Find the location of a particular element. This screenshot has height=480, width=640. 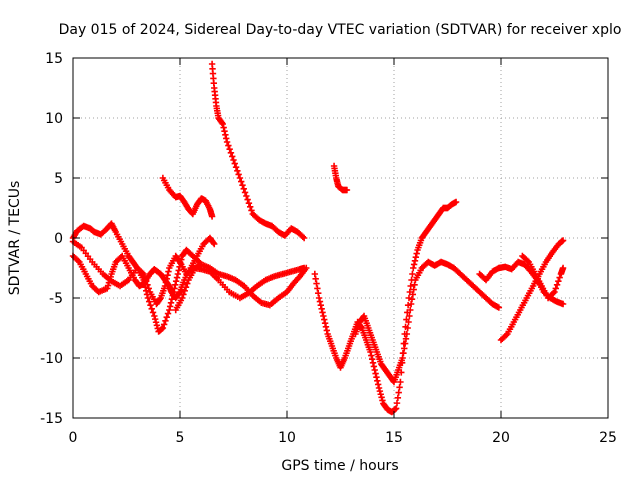

series-track-i is located at coordinates (427, 322).